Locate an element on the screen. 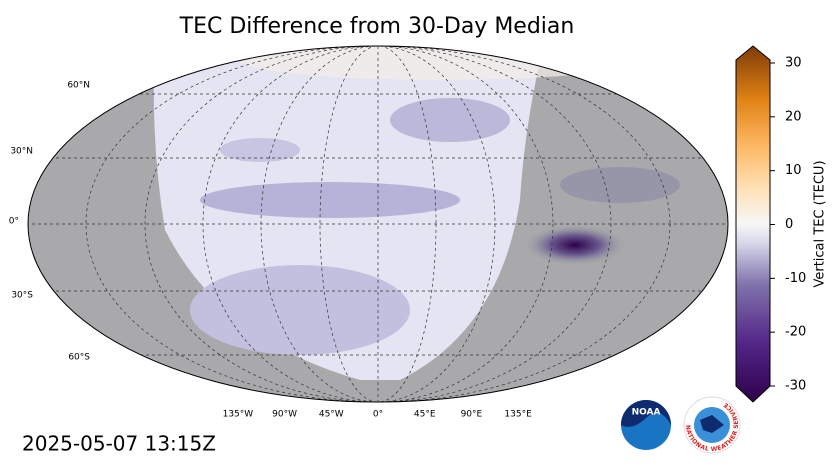 This screenshot has width=835, height=470. lon-label: 45°E is located at coordinates (425, 415).